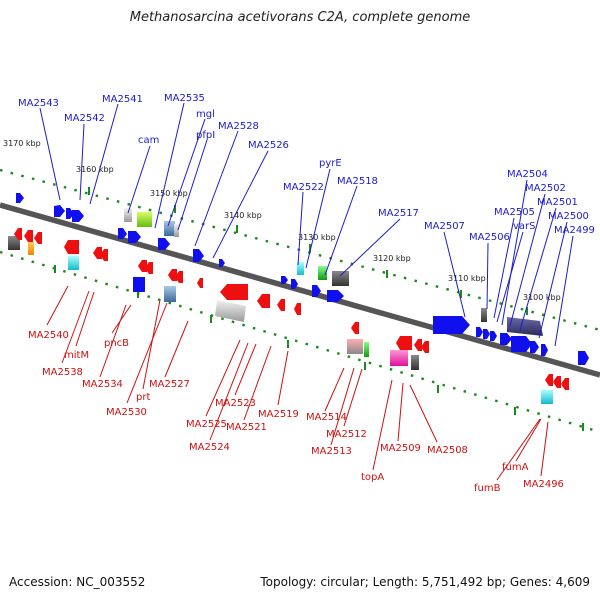  What do you see at coordinates (205, 114) in the screenshot?
I see `gene-label: mgl` at bounding box center [205, 114].